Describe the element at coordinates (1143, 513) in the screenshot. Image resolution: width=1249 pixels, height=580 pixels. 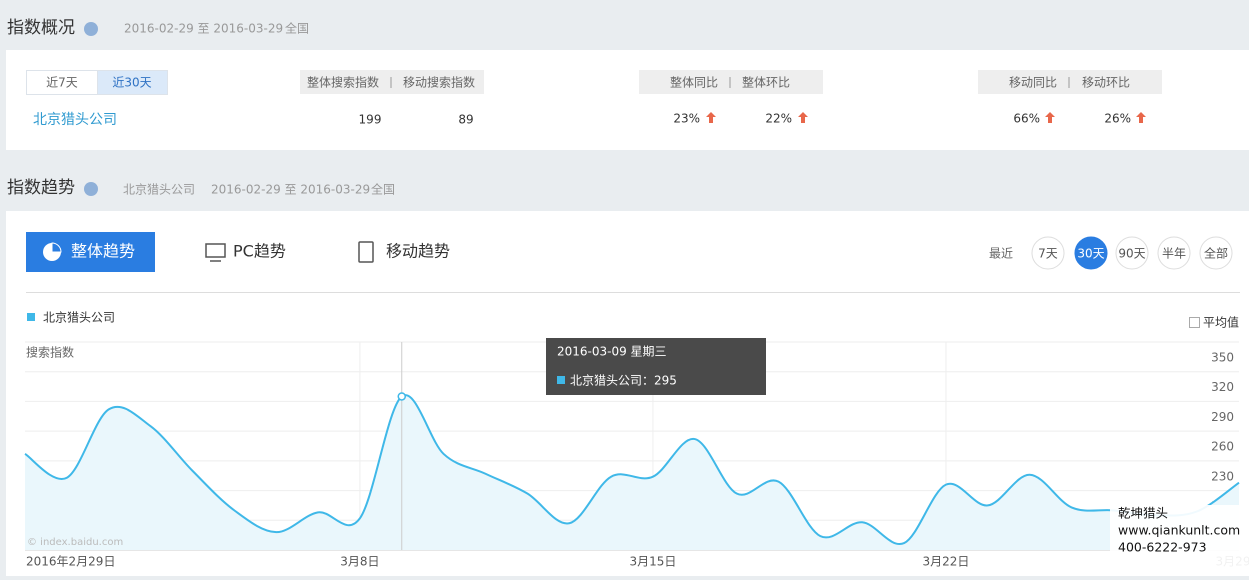
I see `watermark-text: 乾坤猎头` at that location.